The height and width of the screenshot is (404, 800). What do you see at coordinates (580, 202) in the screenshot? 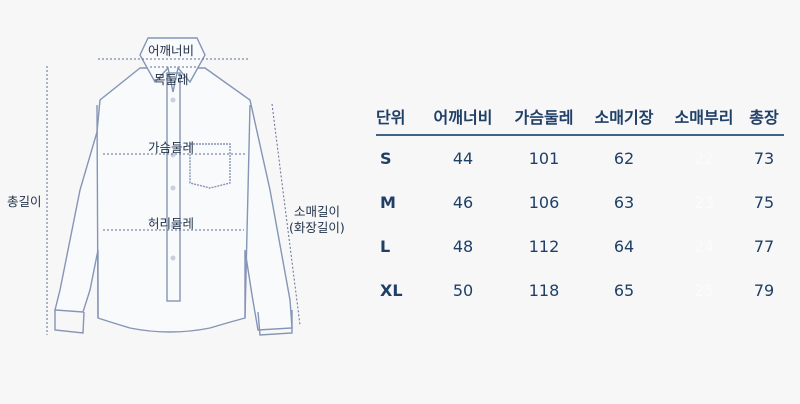
I see `table-row: M 46 106 63 23 75` at bounding box center [580, 202].